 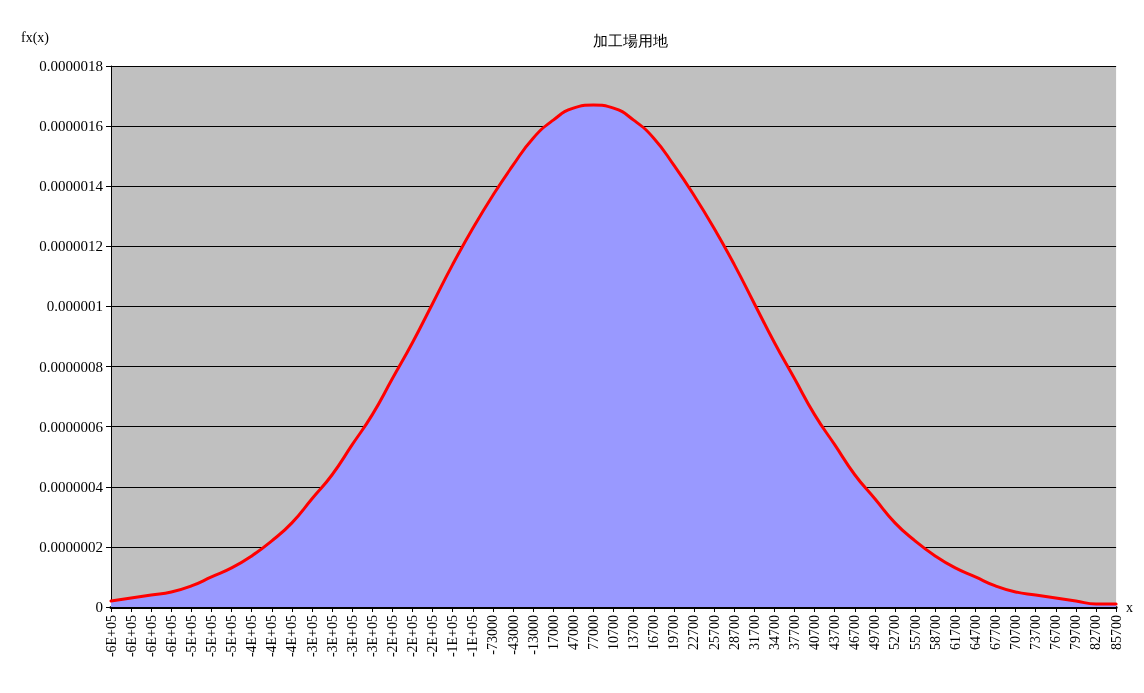 I want to click on x-tick-label: 79700, so click(x=1076, y=632).